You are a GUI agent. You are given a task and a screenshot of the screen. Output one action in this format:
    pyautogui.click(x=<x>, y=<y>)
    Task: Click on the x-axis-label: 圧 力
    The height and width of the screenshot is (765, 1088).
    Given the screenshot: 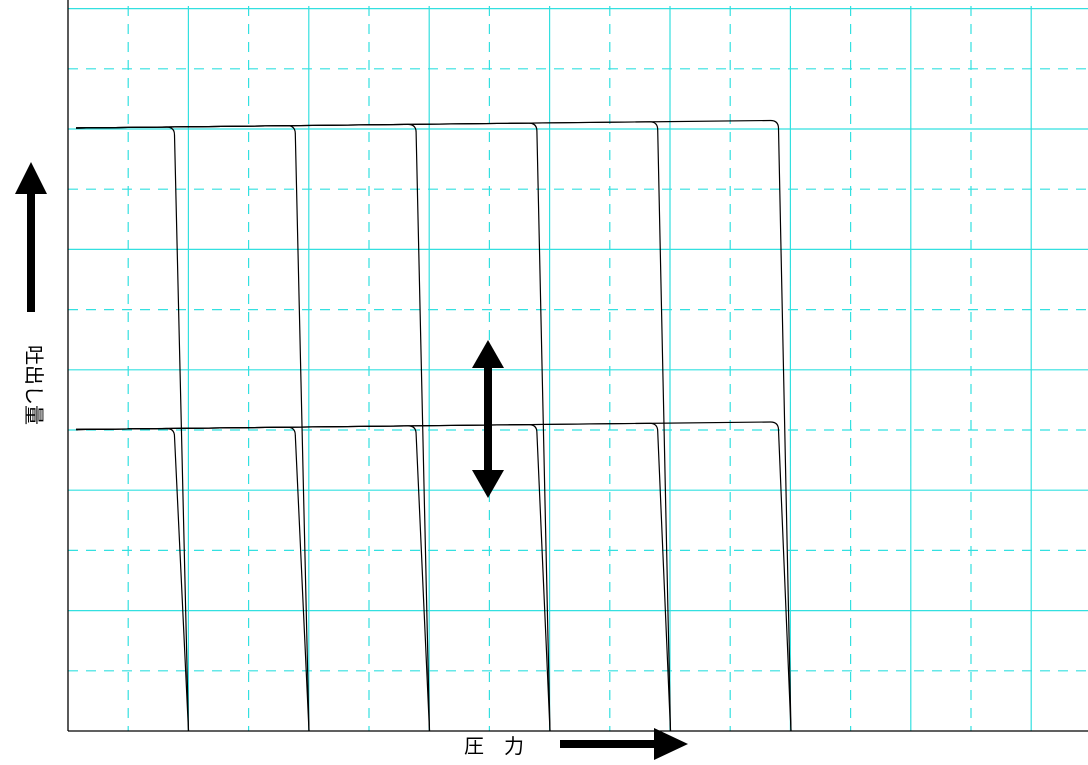 What is the action you would take?
    pyautogui.click(x=494, y=746)
    